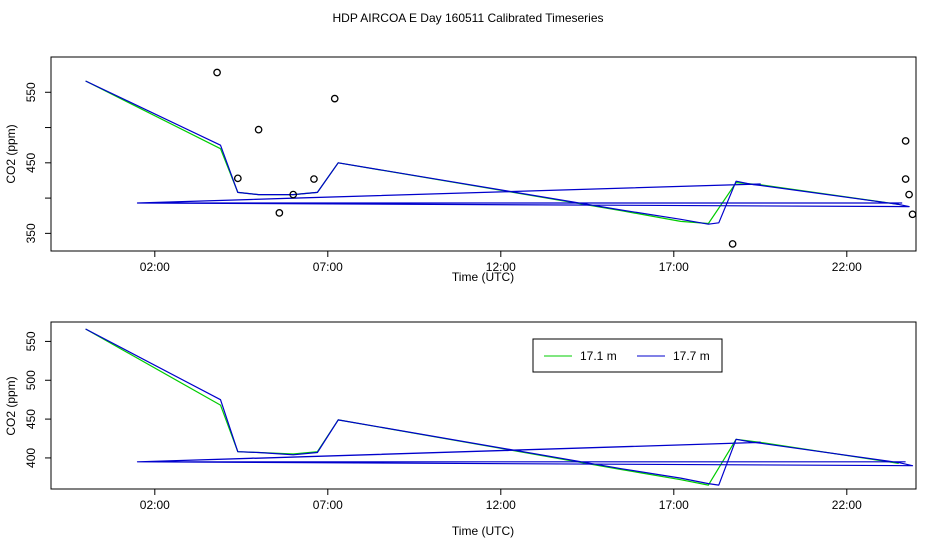  Describe the element at coordinates (691, 356) in the screenshot. I see `legend-label: 17.7 m` at that location.